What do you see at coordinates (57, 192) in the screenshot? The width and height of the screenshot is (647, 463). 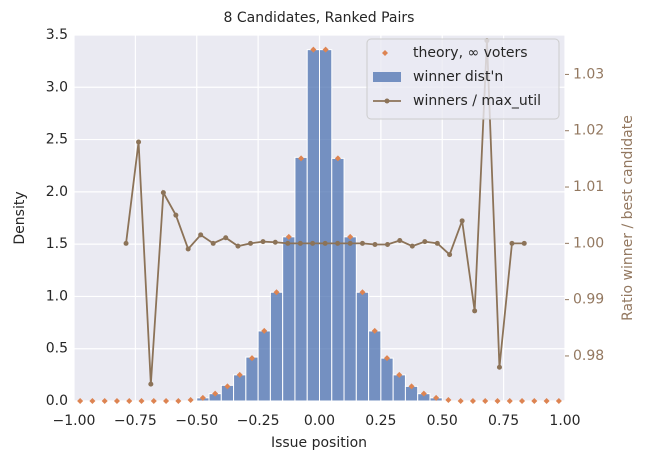 I see `y-tick-label: 2.0` at bounding box center [57, 192].